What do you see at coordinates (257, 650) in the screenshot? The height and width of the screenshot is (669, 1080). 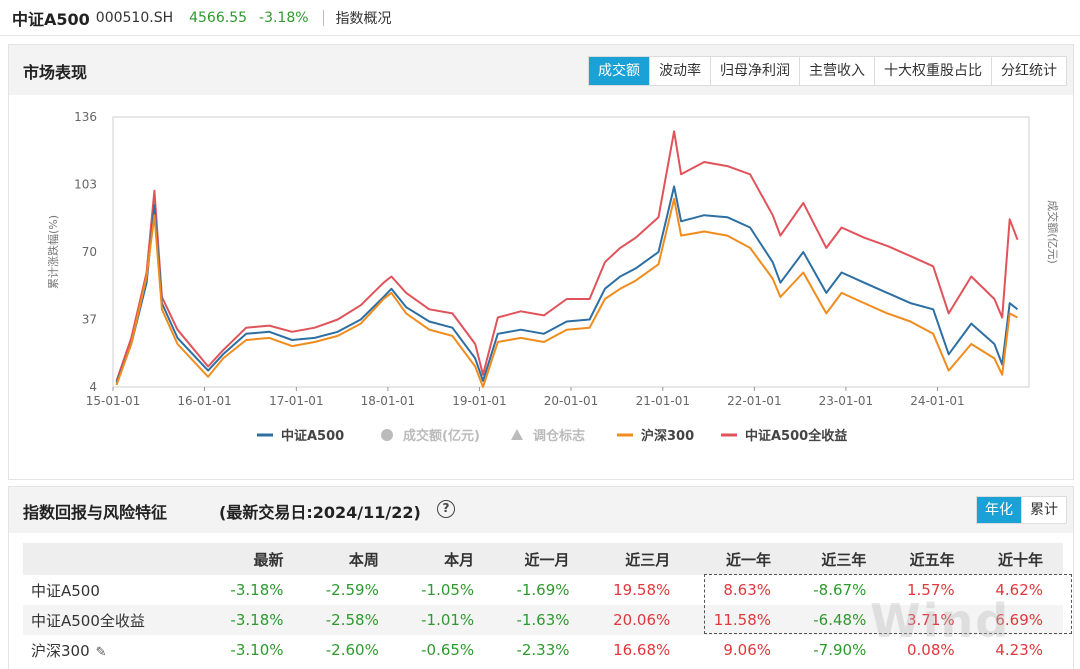 I see `table-cell: -3.10%` at bounding box center [257, 650].